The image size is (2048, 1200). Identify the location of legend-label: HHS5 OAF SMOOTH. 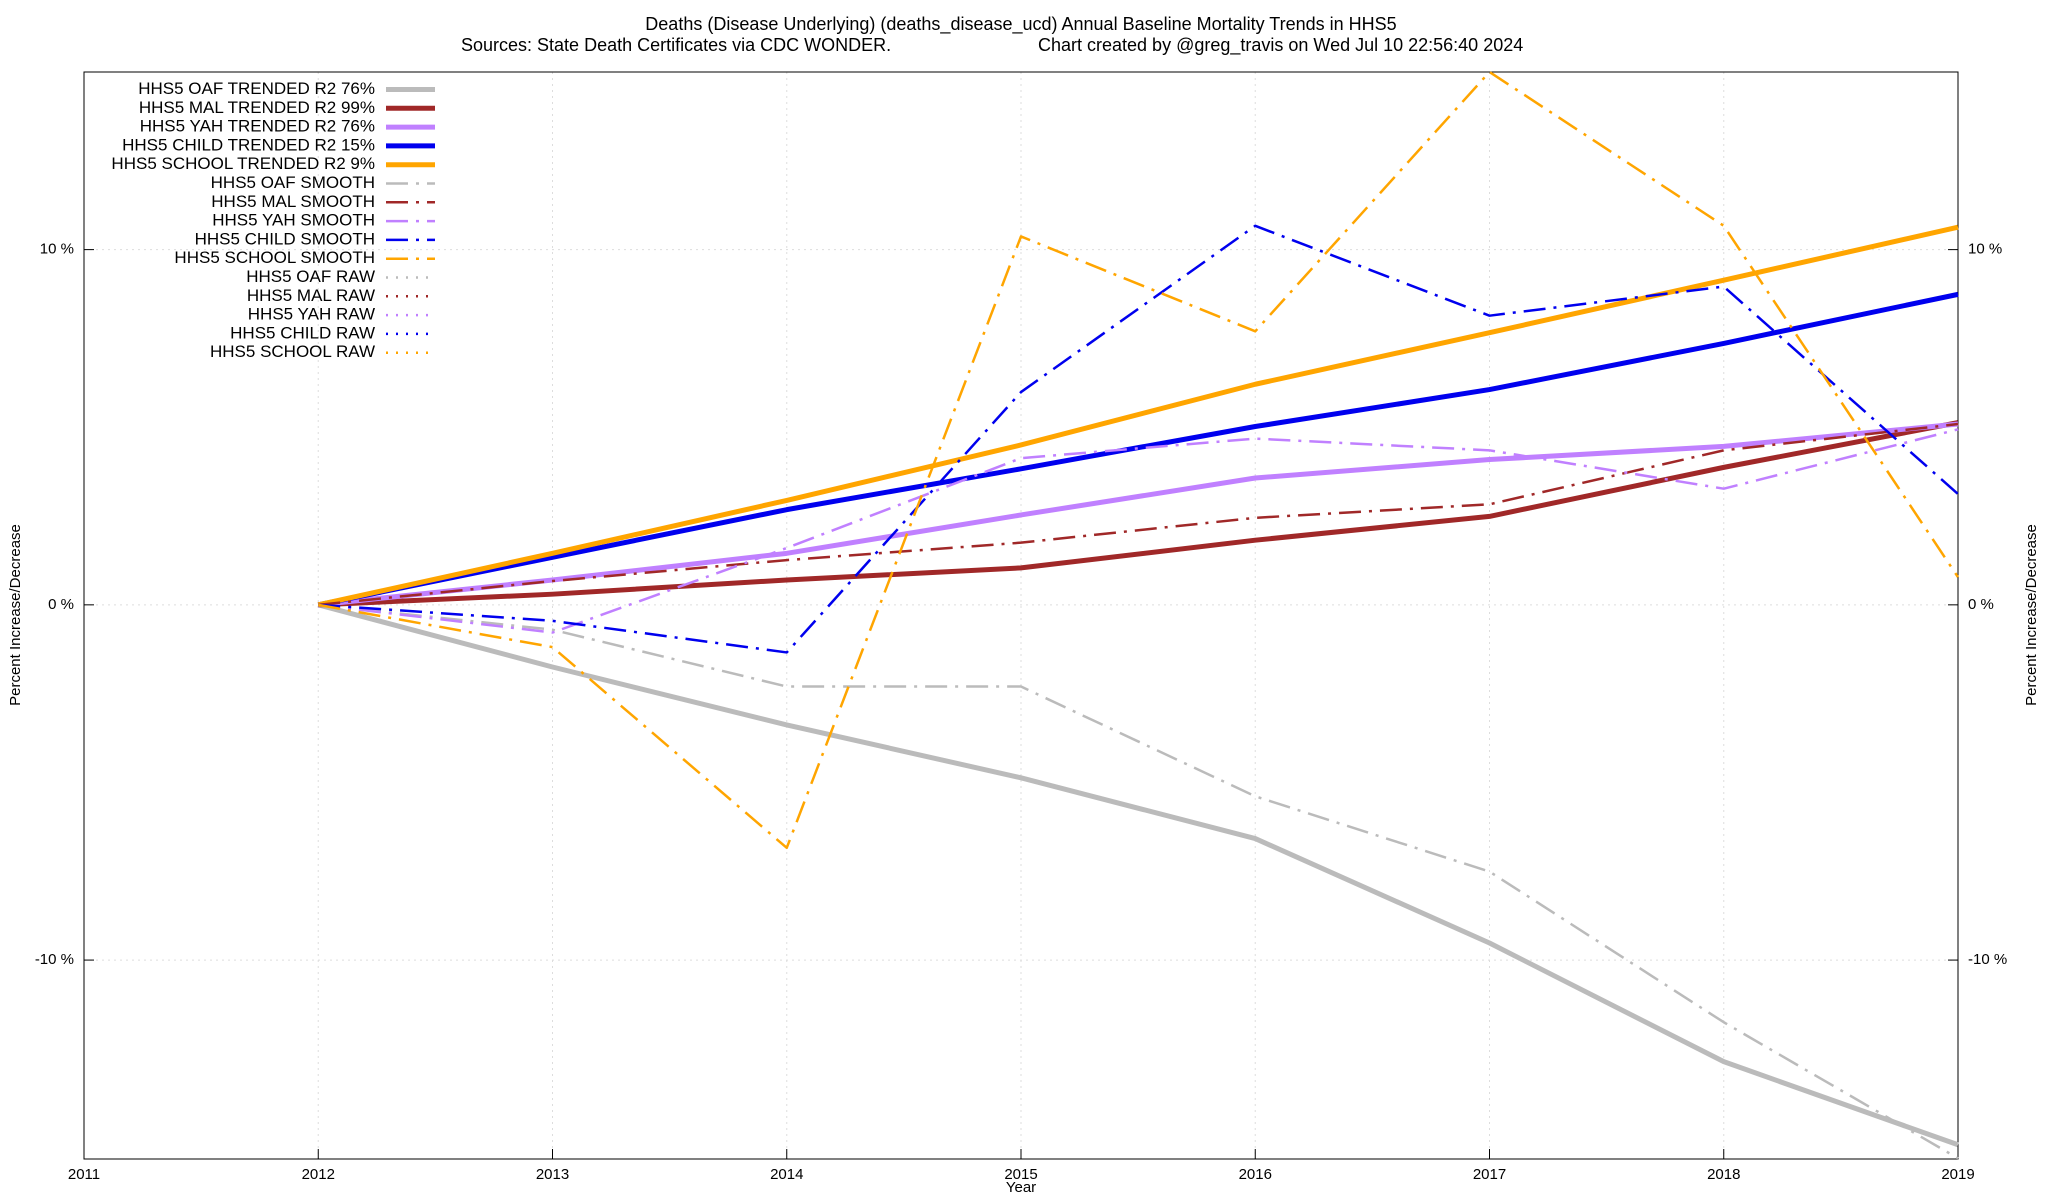
(293, 182).